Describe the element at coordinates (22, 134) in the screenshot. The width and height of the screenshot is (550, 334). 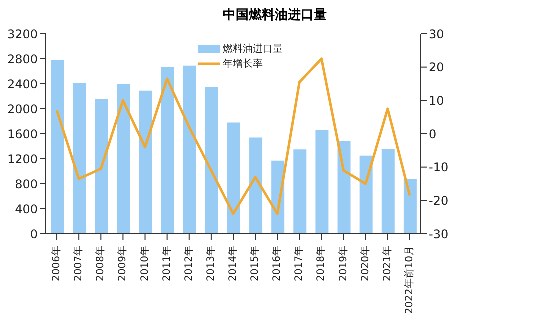
I see `y-tick-label: 1600` at that location.